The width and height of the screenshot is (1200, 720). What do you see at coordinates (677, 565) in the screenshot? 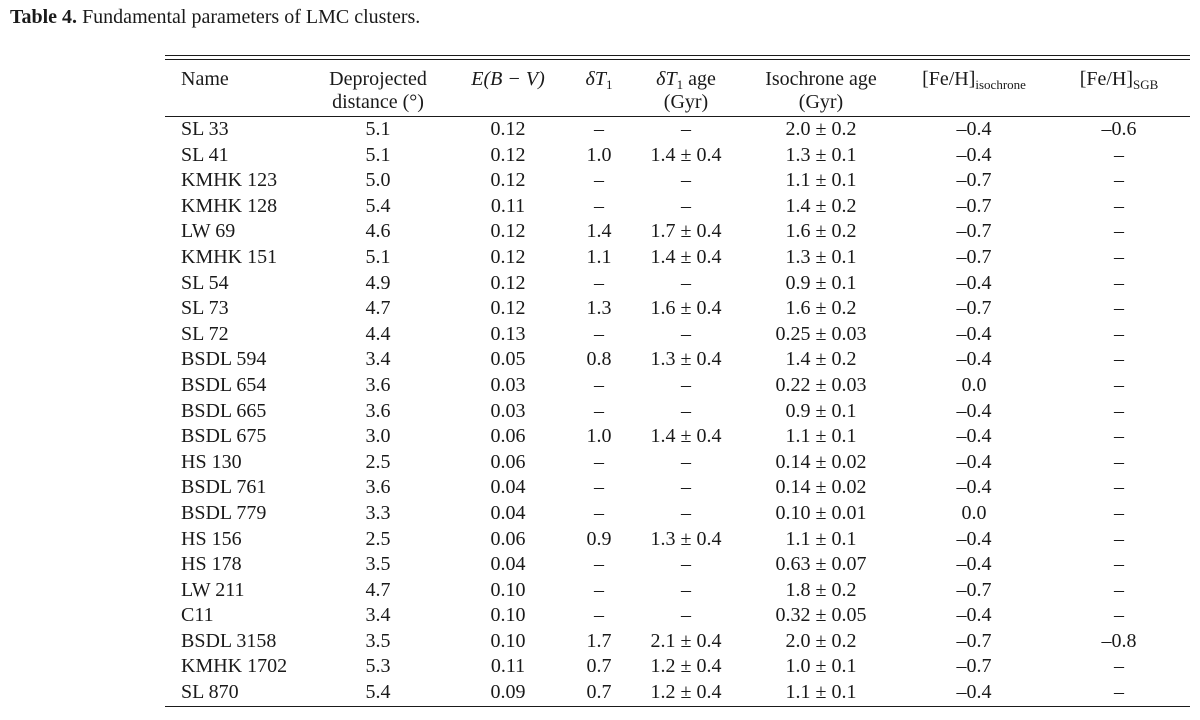
I see `table-row: HS 178 3.5 0.04 – – 0.63 ± 0.07 –0.4 –` at bounding box center [677, 565].